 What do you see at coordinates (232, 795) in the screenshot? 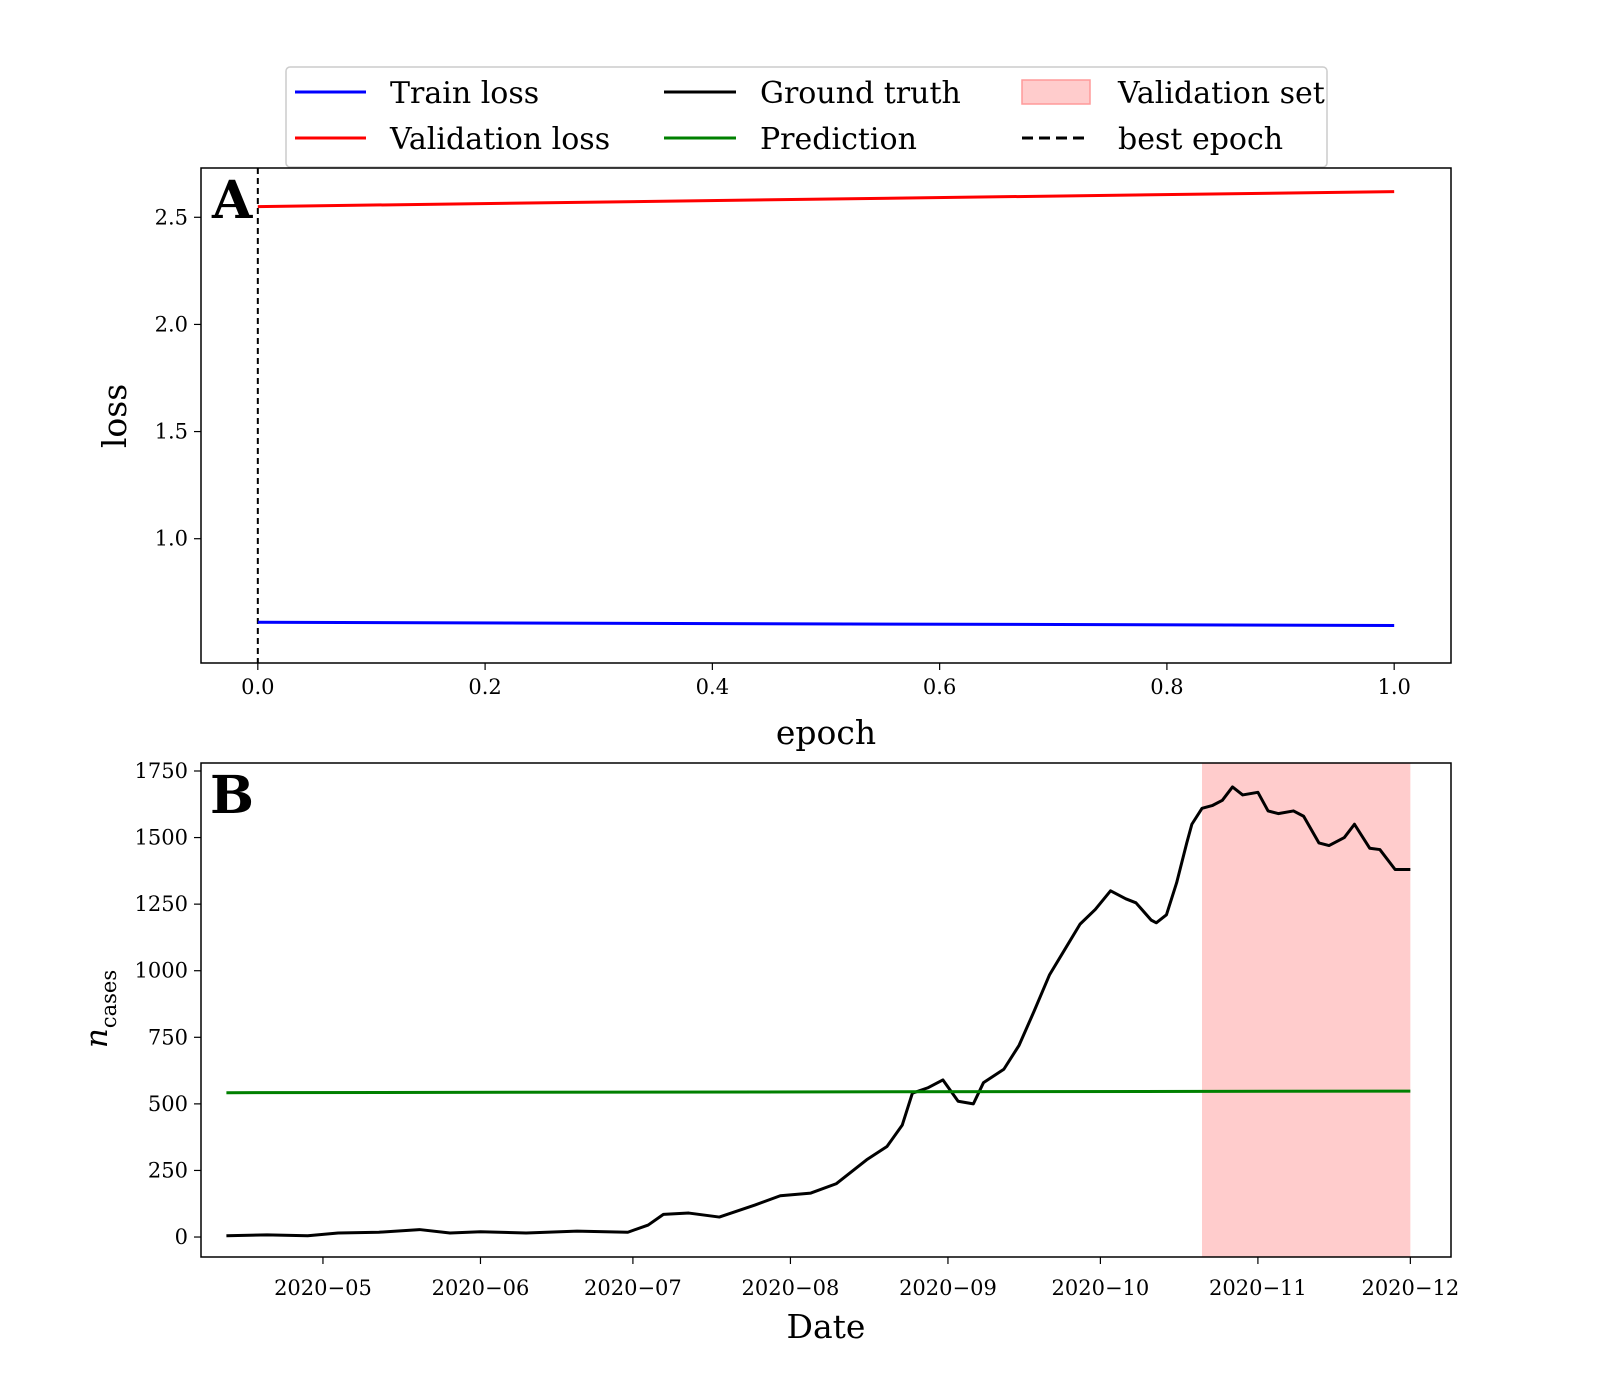
I see `panel-b-letter: B` at bounding box center [232, 795].